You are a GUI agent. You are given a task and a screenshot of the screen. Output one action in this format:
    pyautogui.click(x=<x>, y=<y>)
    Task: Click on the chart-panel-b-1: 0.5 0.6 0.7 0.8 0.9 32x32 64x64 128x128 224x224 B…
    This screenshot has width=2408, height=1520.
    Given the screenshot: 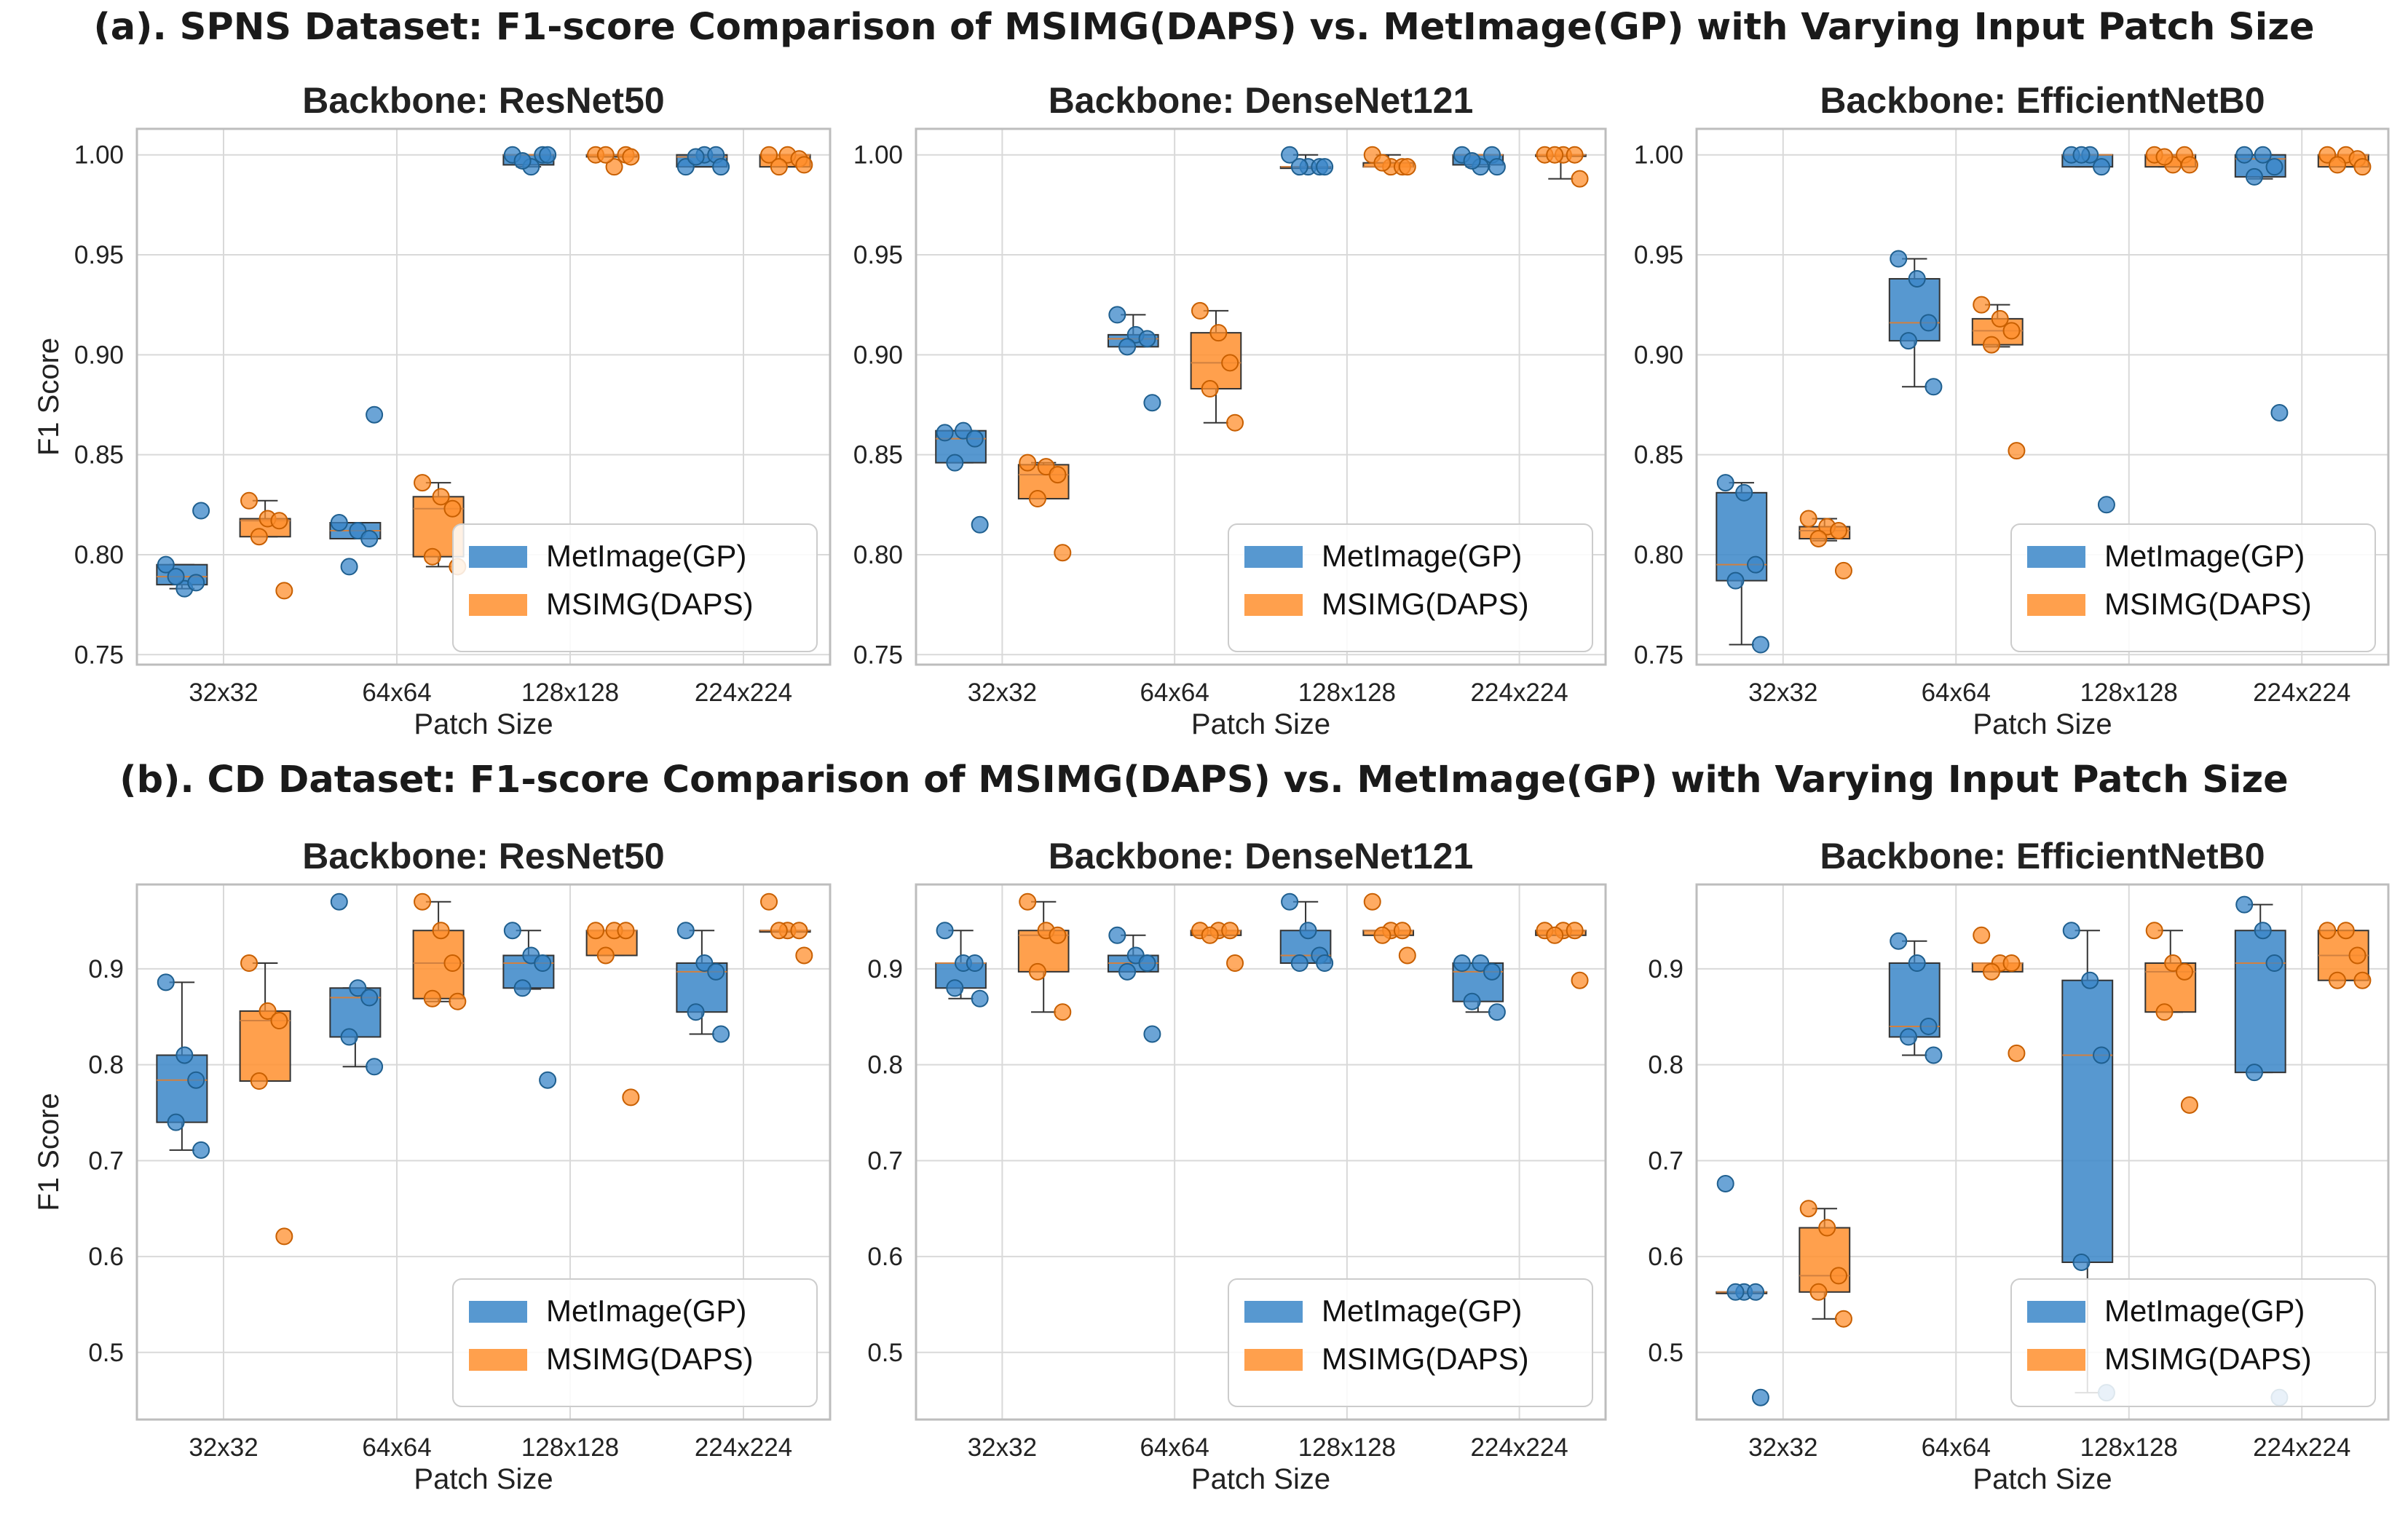 What is the action you would take?
    pyautogui.click(x=432, y=1165)
    